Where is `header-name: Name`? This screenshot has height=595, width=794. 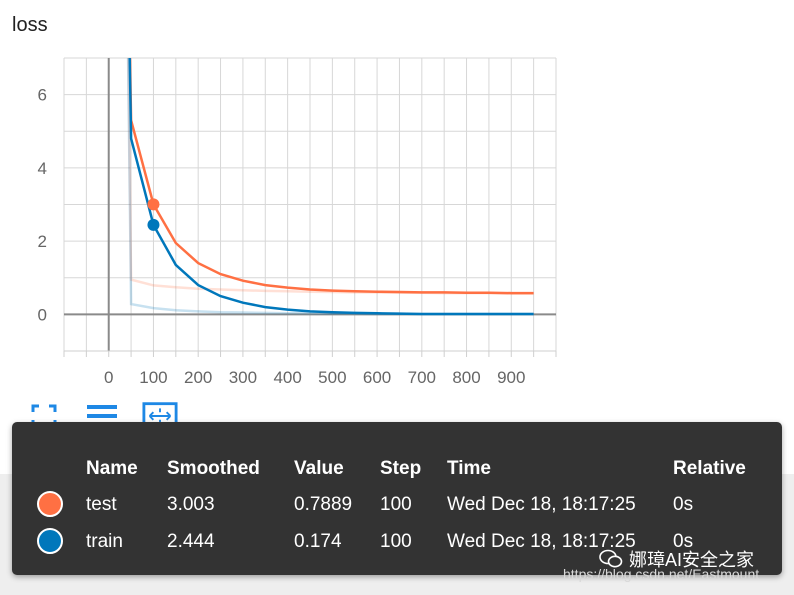
header-name: Name is located at coordinates (112, 468).